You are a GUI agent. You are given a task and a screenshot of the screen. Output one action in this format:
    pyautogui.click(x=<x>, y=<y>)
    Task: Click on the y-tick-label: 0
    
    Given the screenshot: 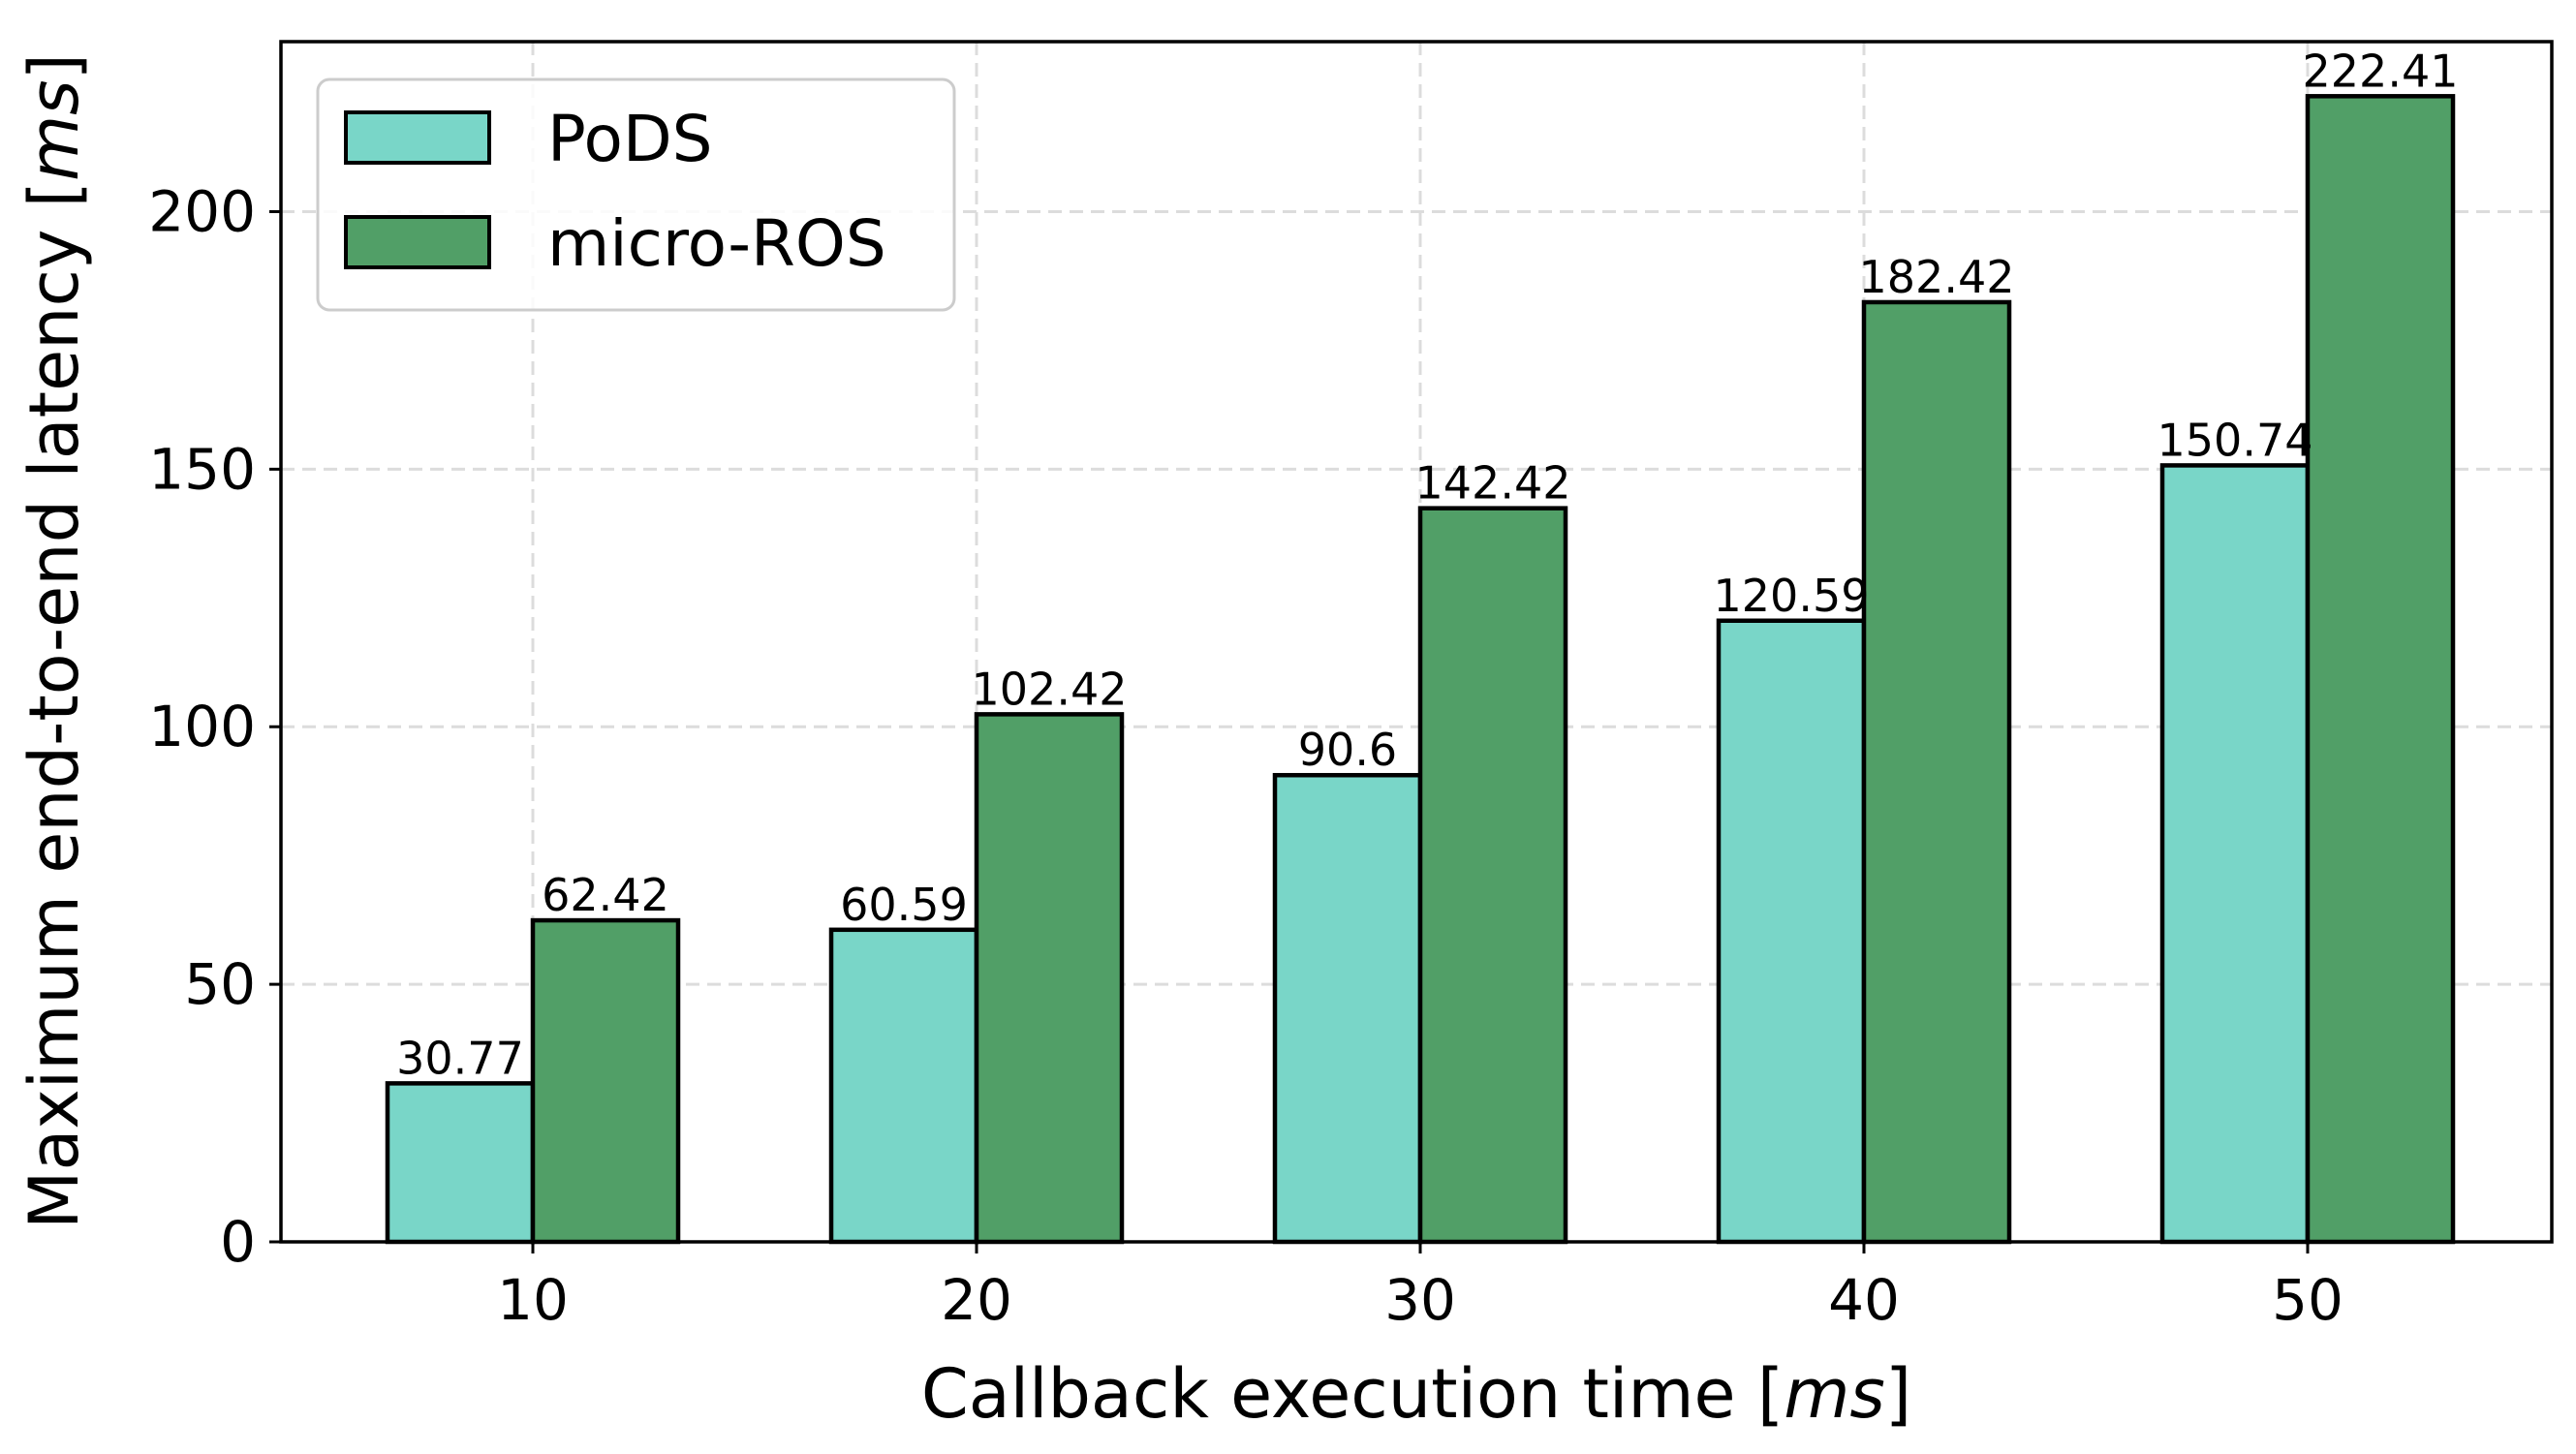 What is the action you would take?
    pyautogui.click(x=238, y=1242)
    